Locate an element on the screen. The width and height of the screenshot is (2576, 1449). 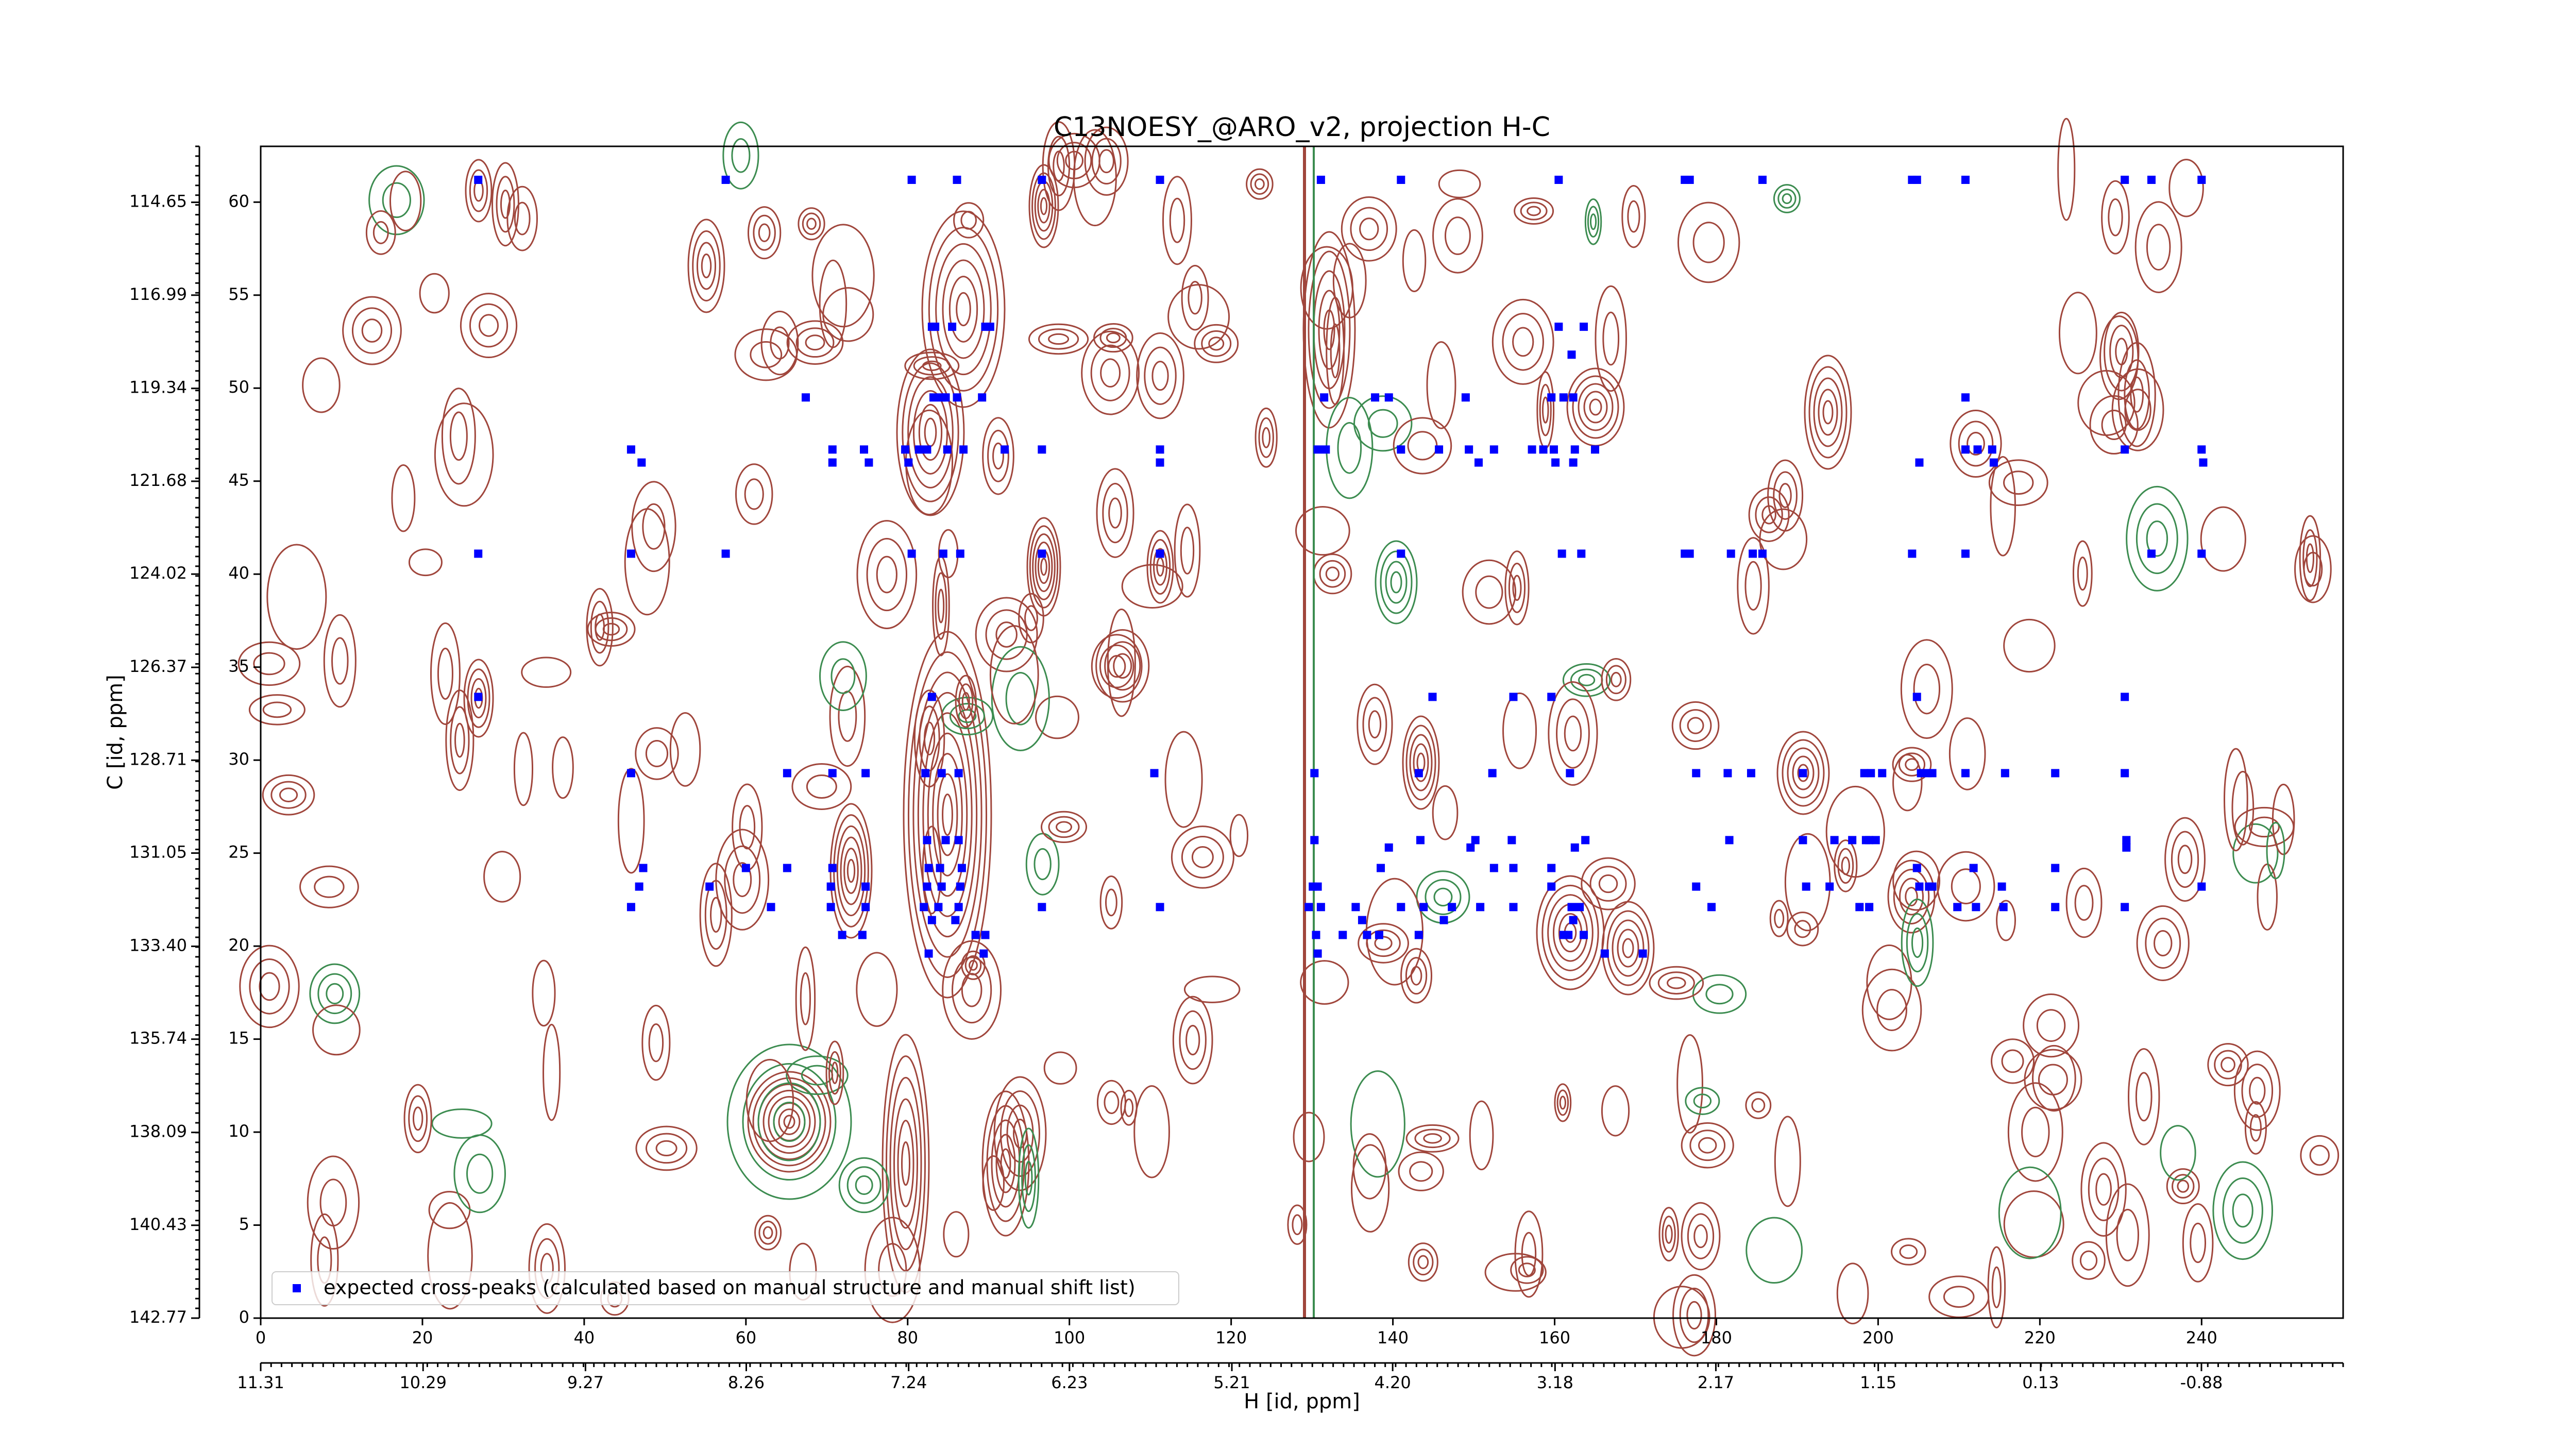
x2-tick-label: 5.21 is located at coordinates (1231, 1382).